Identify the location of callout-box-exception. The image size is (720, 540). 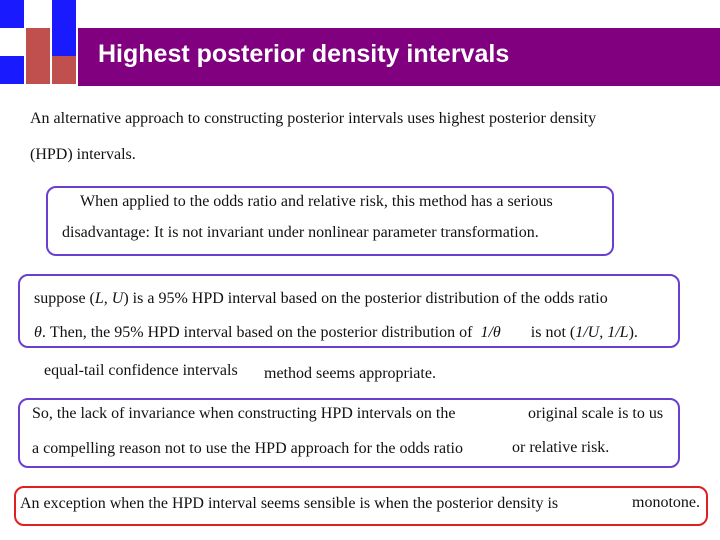
(361, 506).